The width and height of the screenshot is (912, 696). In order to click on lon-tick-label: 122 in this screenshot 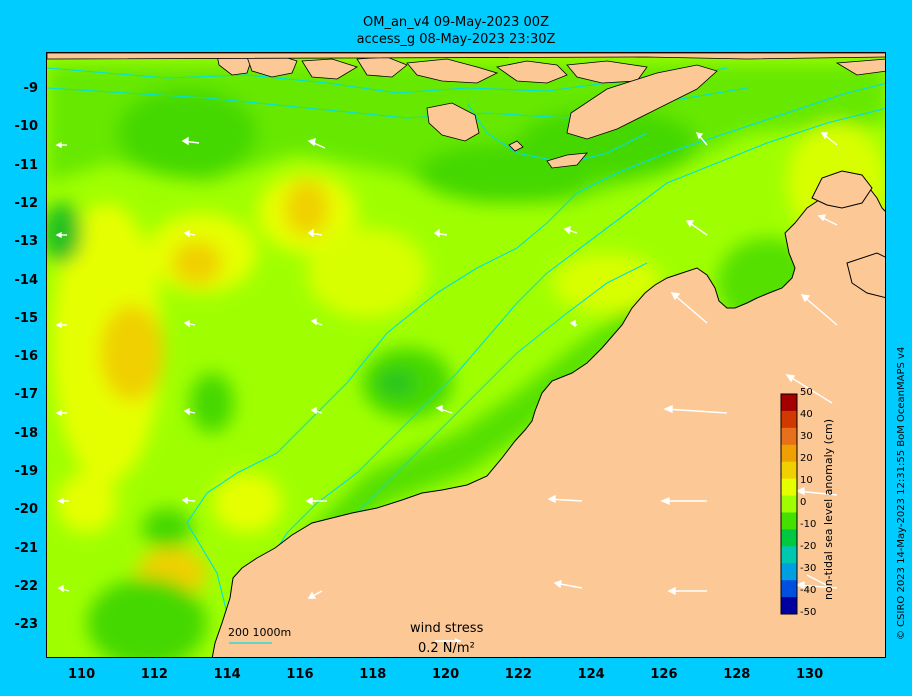, I will do `click(518, 674)`.